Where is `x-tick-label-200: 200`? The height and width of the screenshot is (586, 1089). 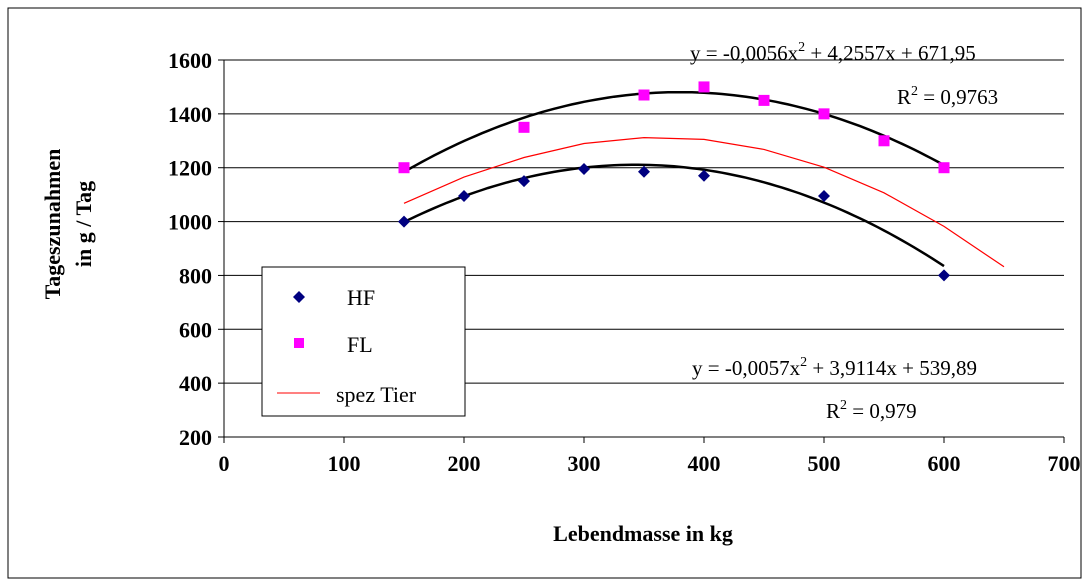
x-tick-label-200: 200 is located at coordinates (464, 463).